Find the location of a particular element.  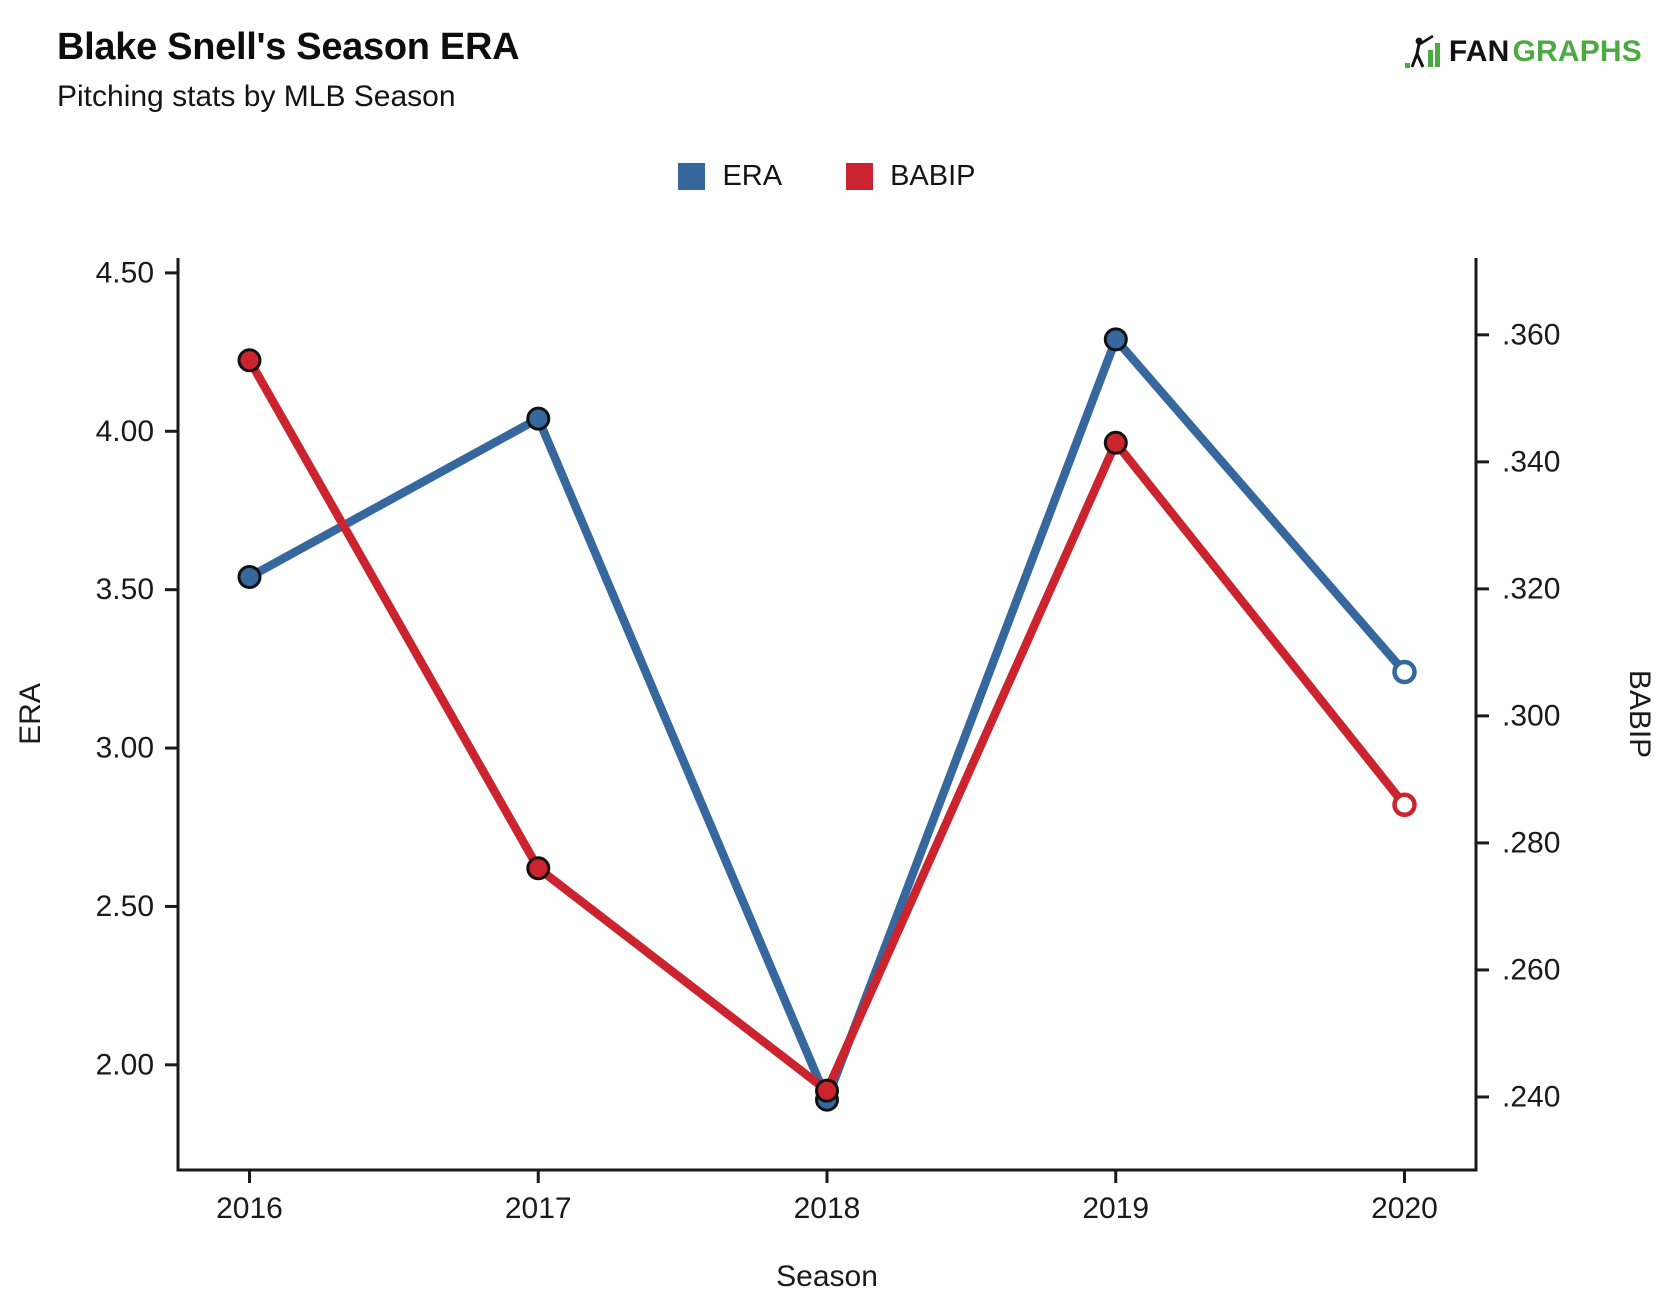

chart-title: Blake Snell's Season ERA is located at coordinates (288, 47).